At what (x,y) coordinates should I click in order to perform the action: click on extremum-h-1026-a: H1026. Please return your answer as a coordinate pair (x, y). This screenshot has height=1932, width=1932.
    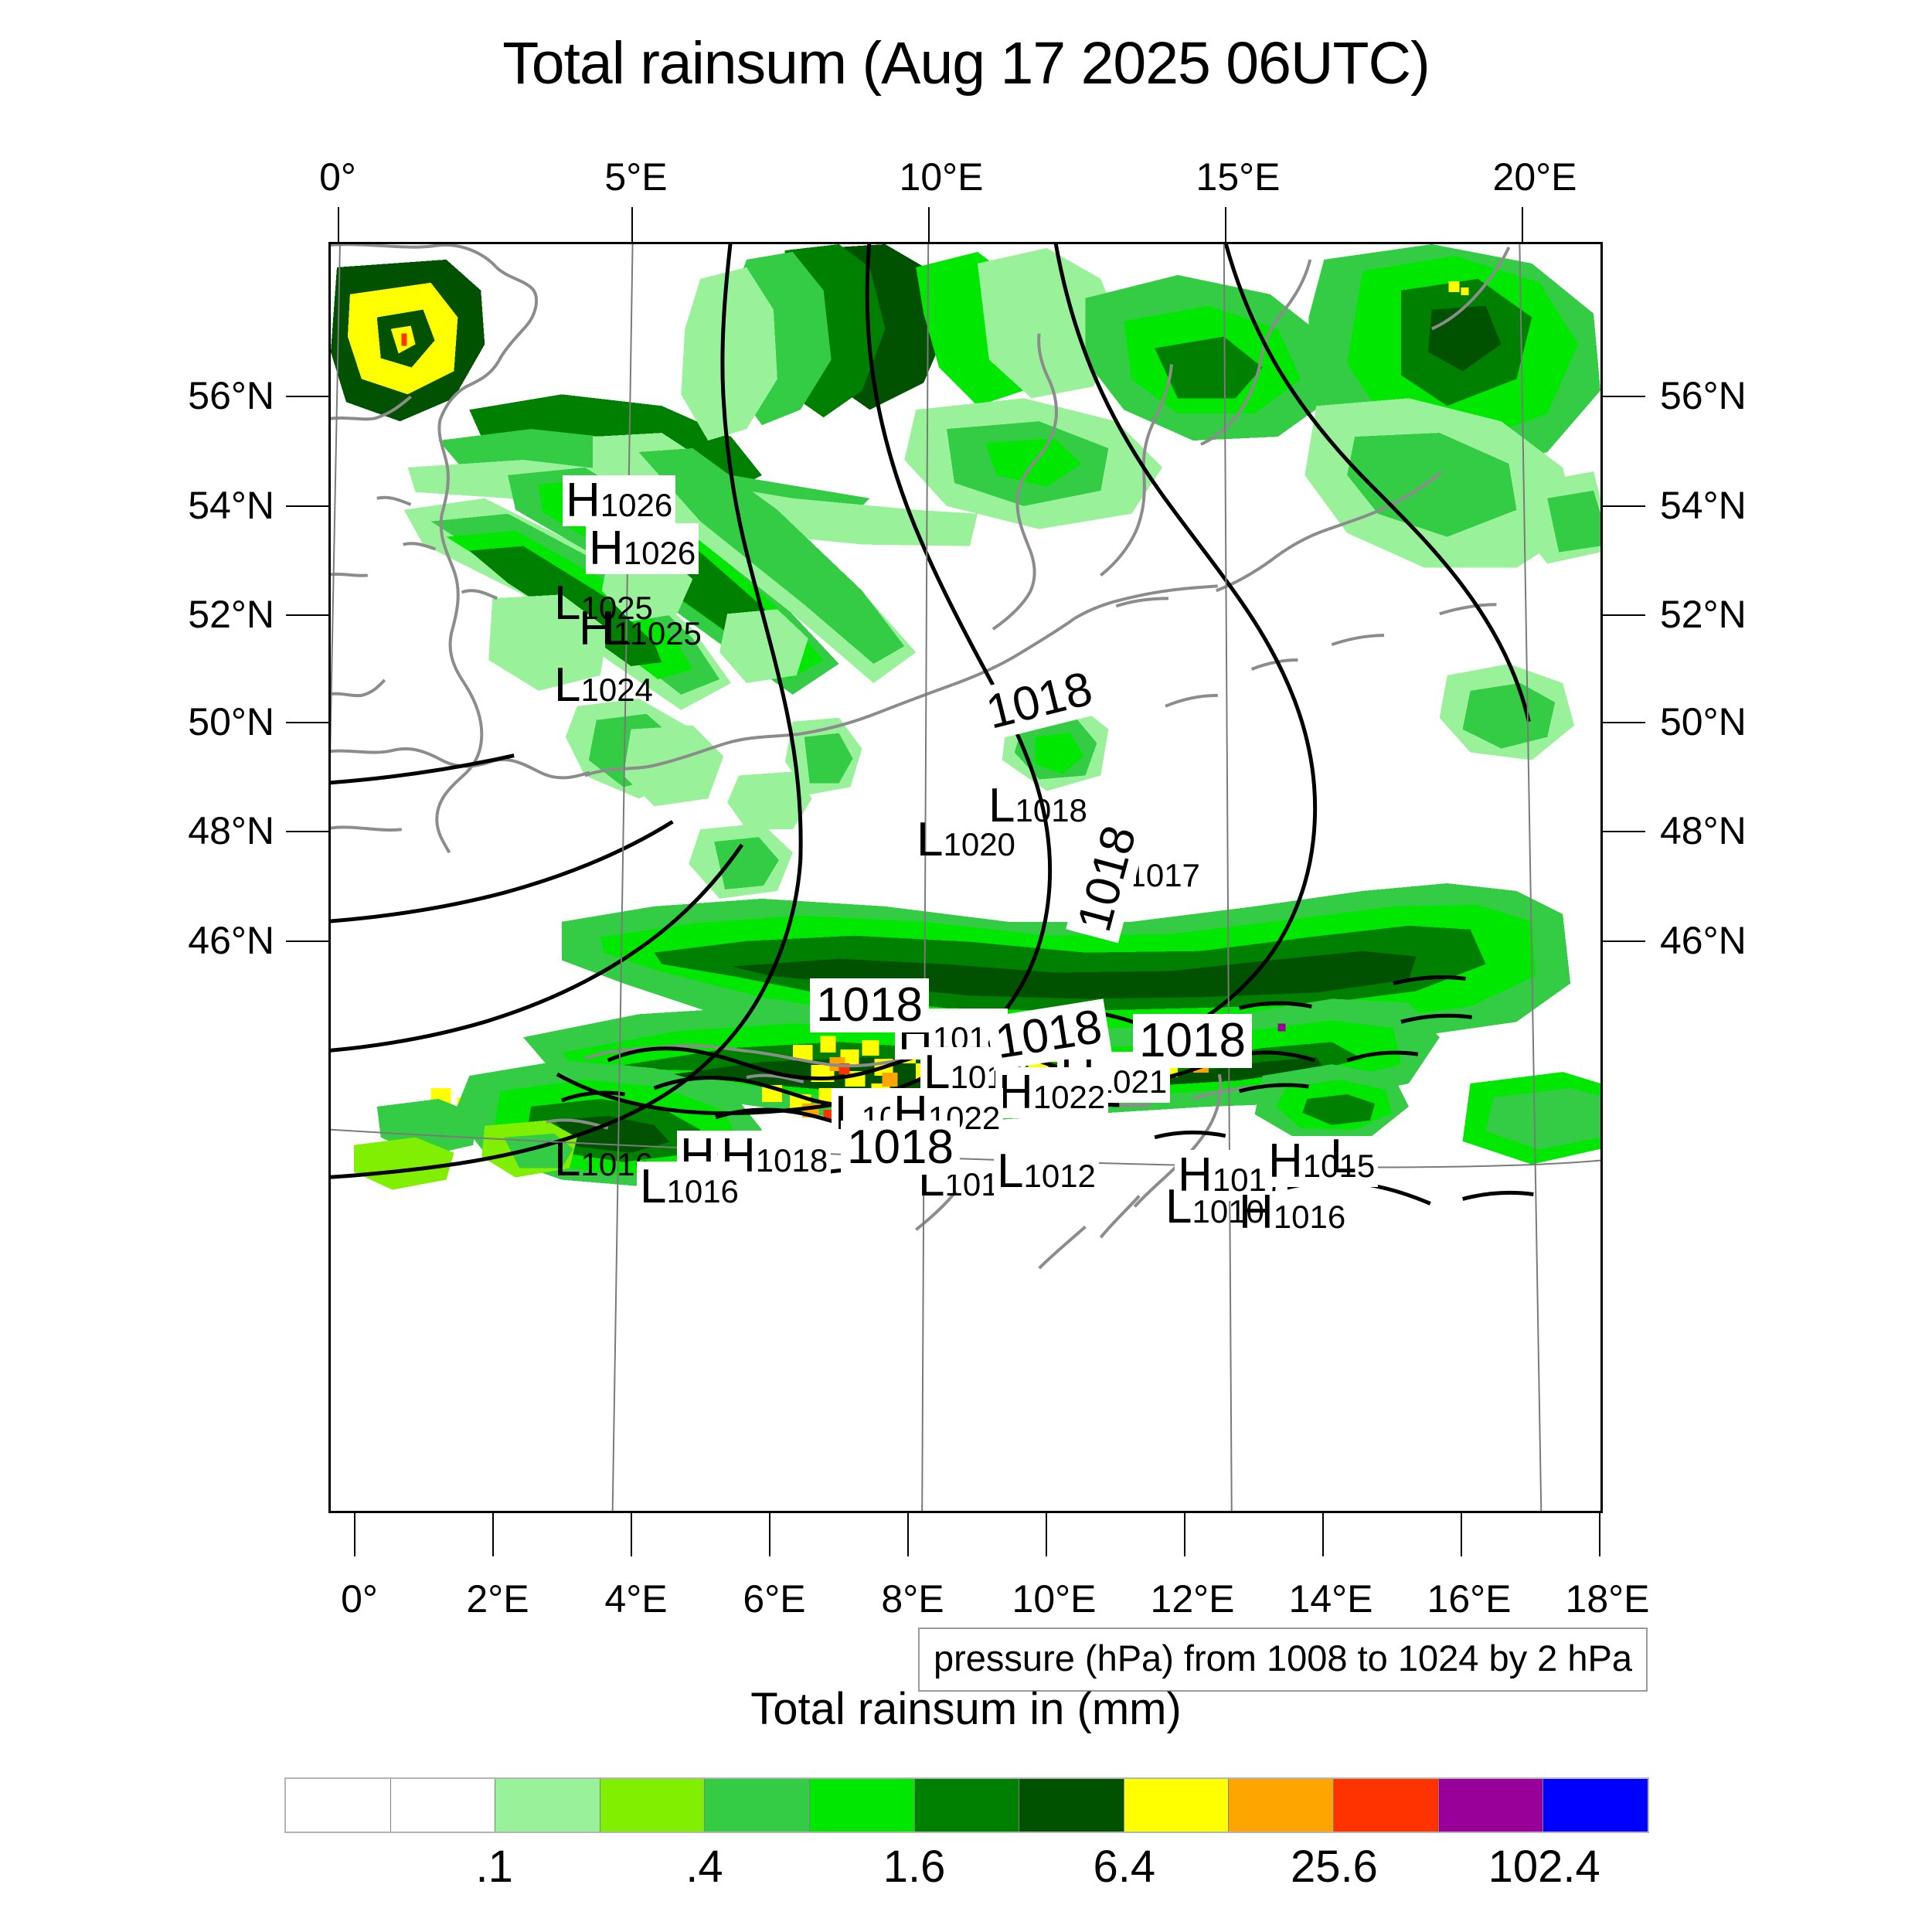
    Looking at the image, I should click on (620, 500).